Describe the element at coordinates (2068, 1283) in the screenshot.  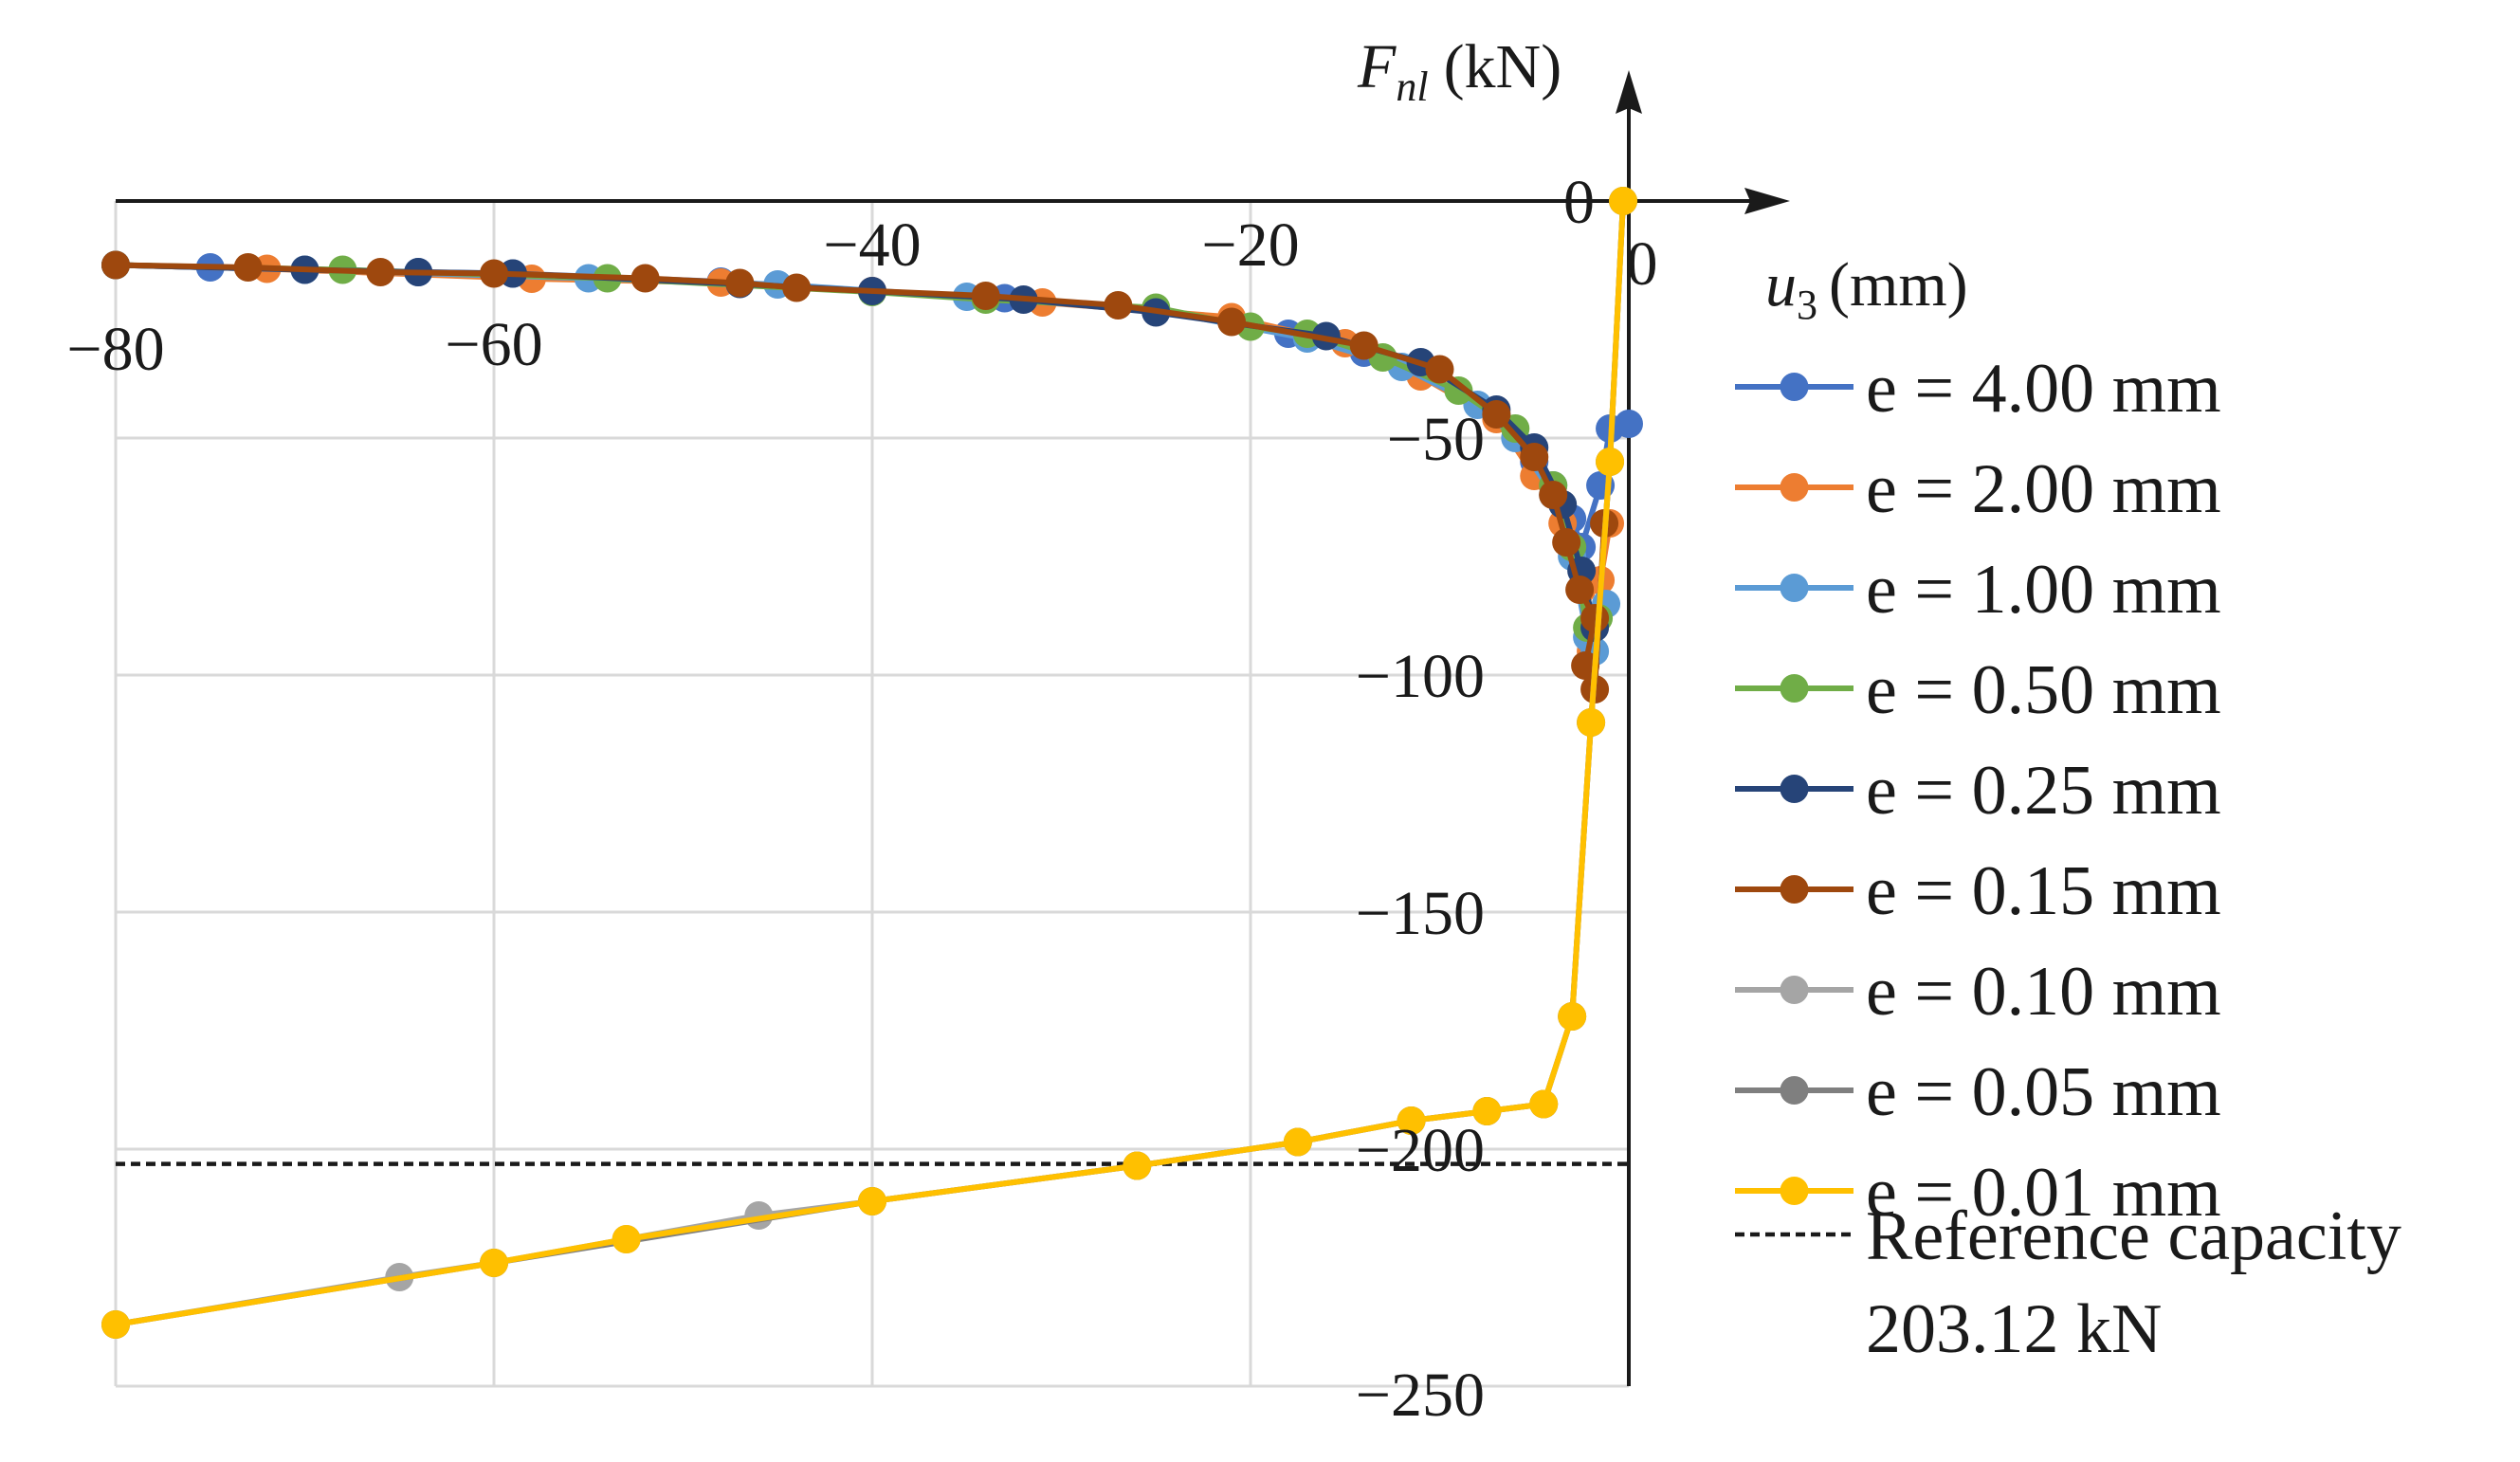
I see `legend-item-reference: Reference capacity 203.12 kN` at that location.